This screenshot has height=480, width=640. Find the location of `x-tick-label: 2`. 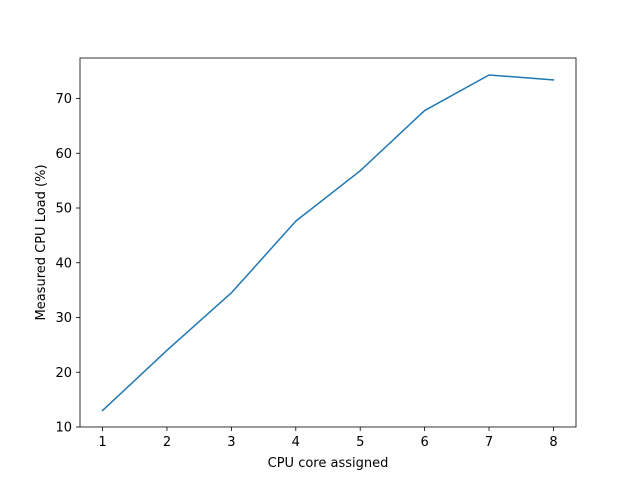

x-tick-label: 2 is located at coordinates (167, 442).